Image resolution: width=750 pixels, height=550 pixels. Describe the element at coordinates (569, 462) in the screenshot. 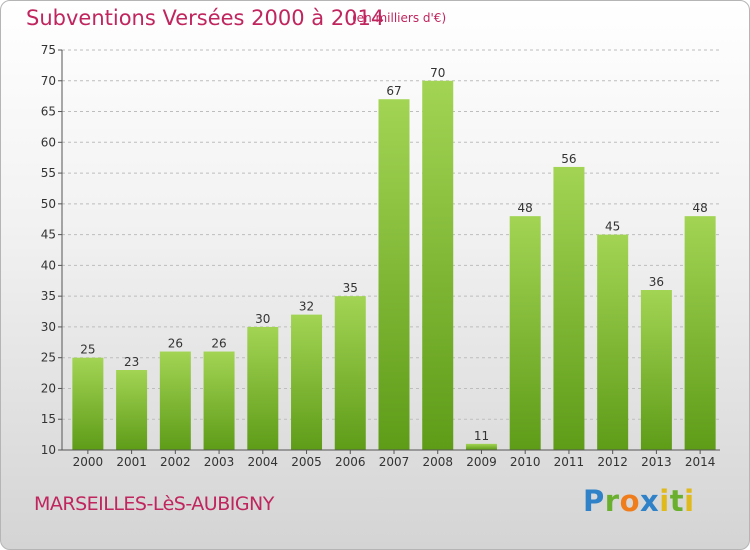

I see `x-tick-label: 2011` at that location.